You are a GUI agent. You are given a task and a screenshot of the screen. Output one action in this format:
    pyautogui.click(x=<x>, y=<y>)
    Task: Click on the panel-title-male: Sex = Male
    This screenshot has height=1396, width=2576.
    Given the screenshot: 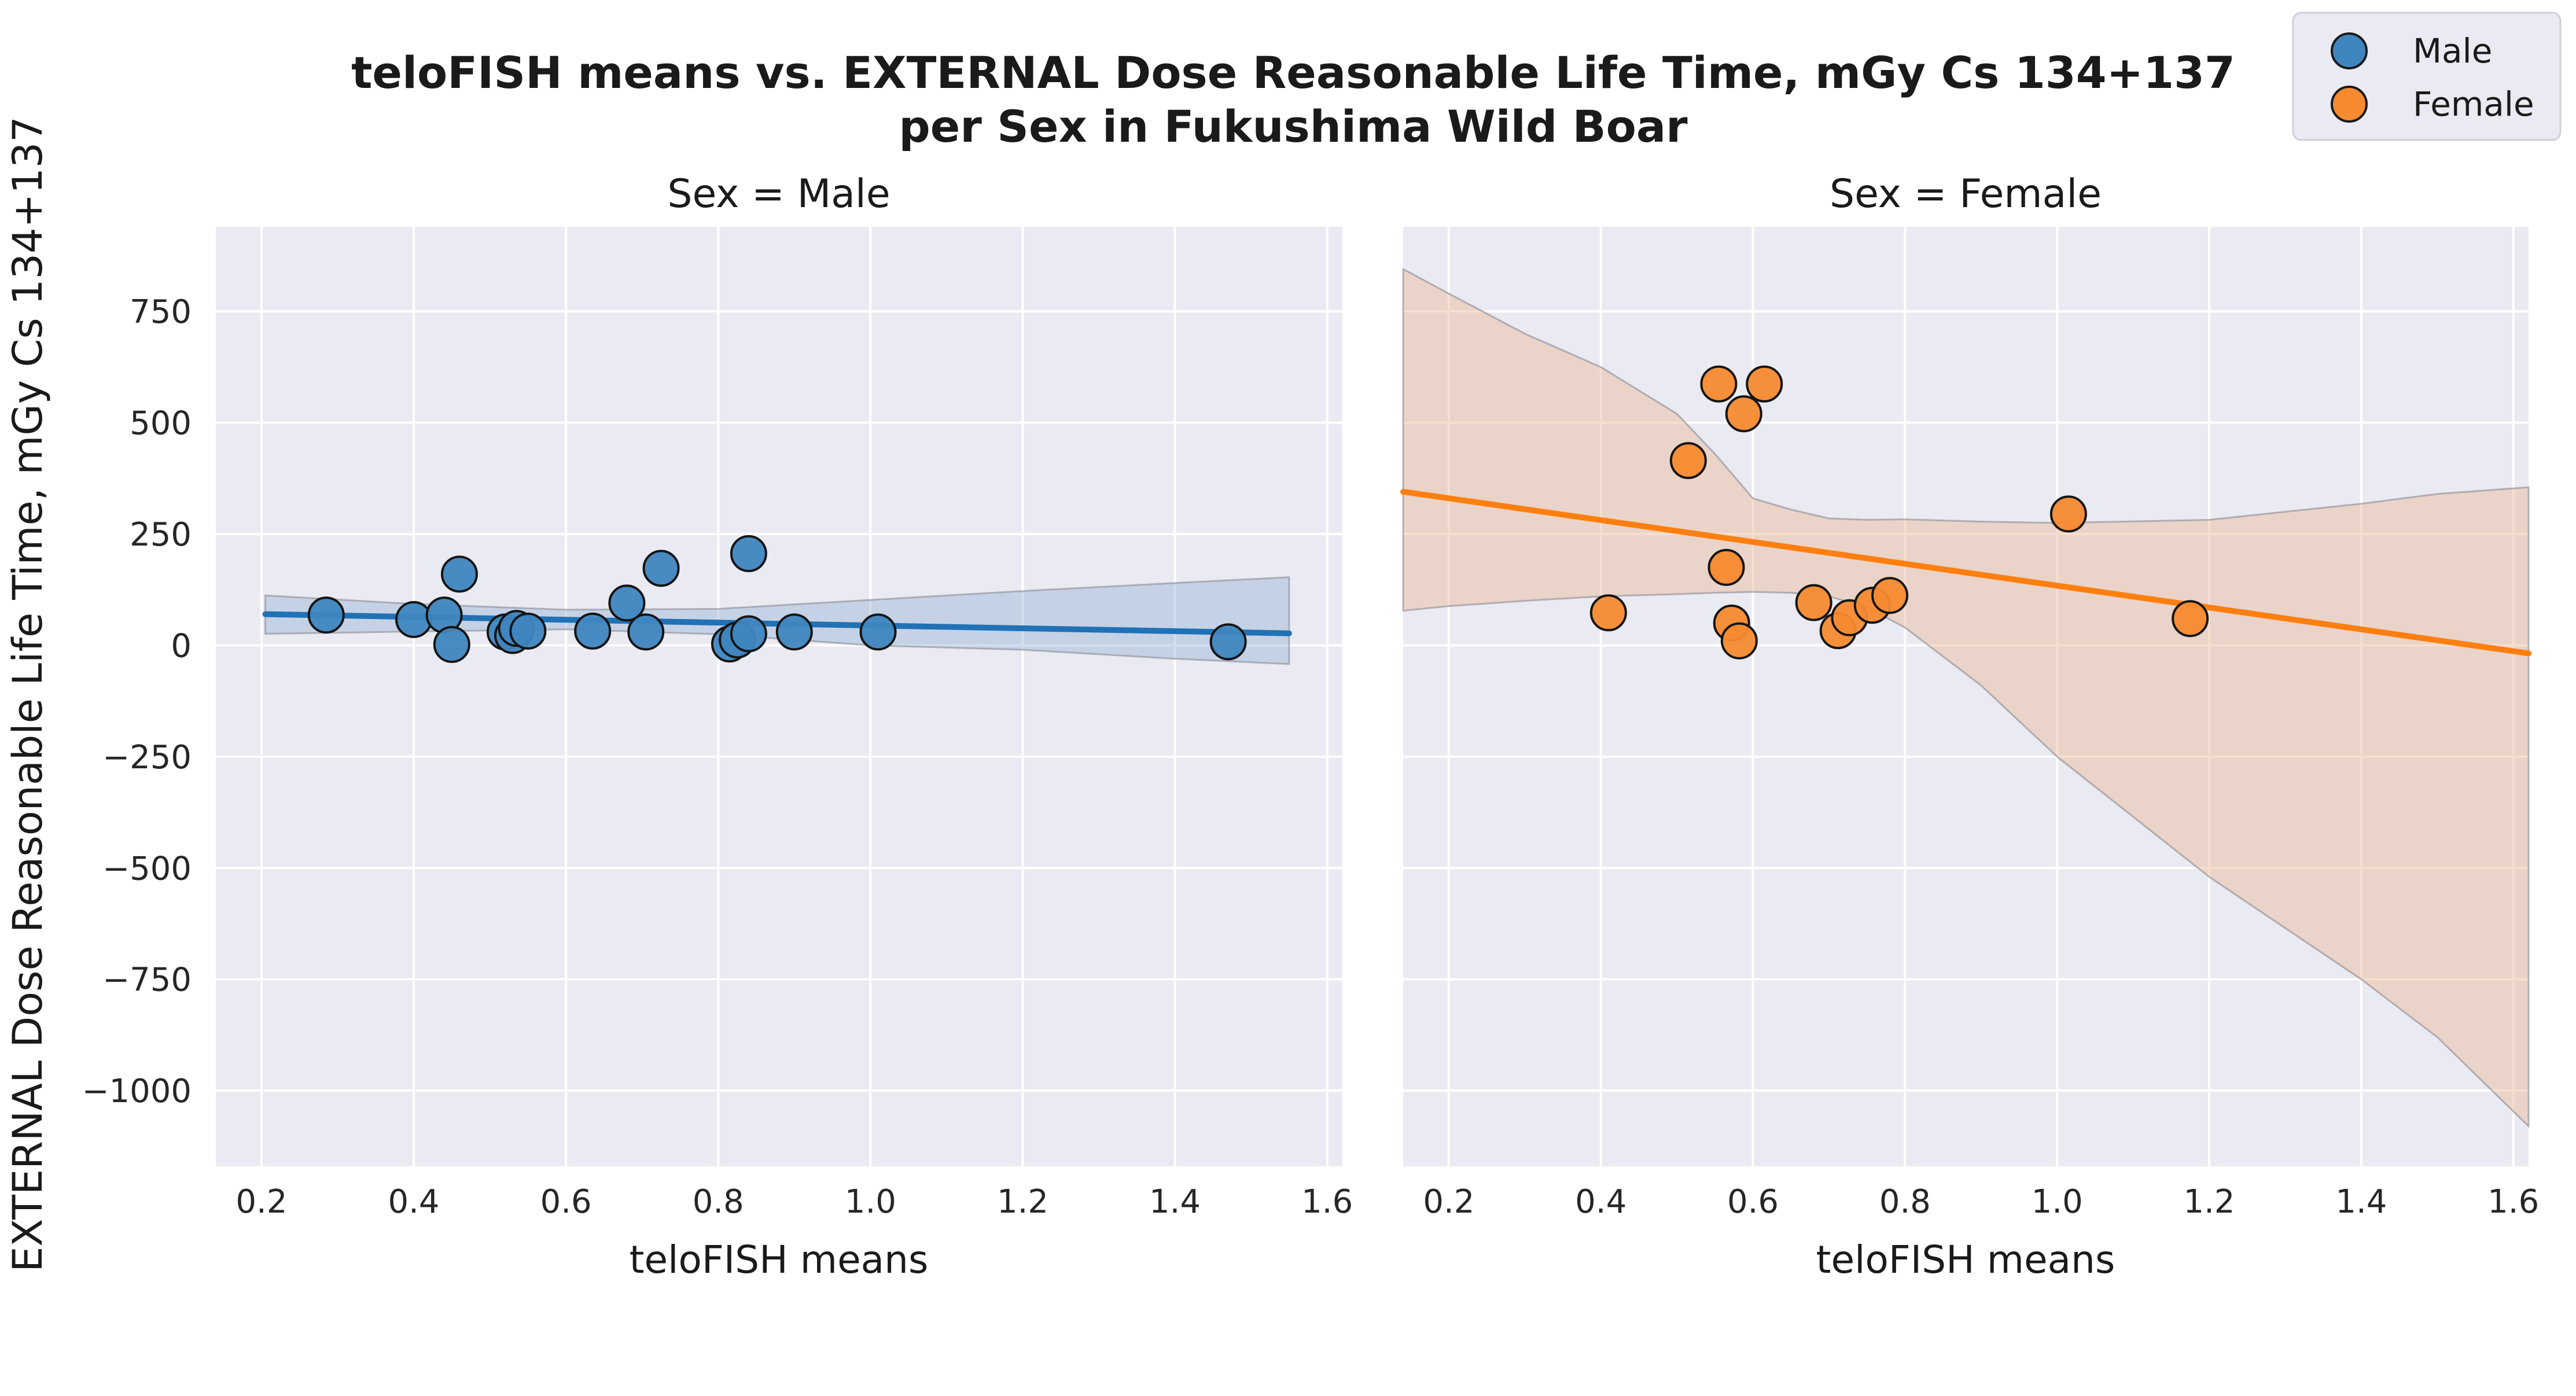 What is the action you would take?
    pyautogui.click(x=778, y=194)
    